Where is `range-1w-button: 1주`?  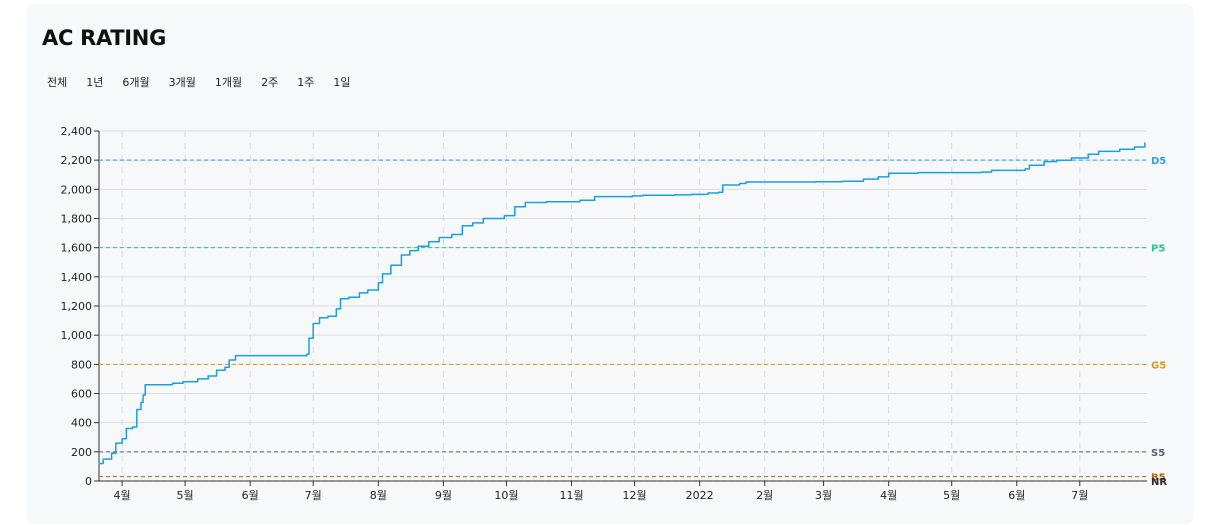 range-1w-button: 1주 is located at coordinates (306, 82).